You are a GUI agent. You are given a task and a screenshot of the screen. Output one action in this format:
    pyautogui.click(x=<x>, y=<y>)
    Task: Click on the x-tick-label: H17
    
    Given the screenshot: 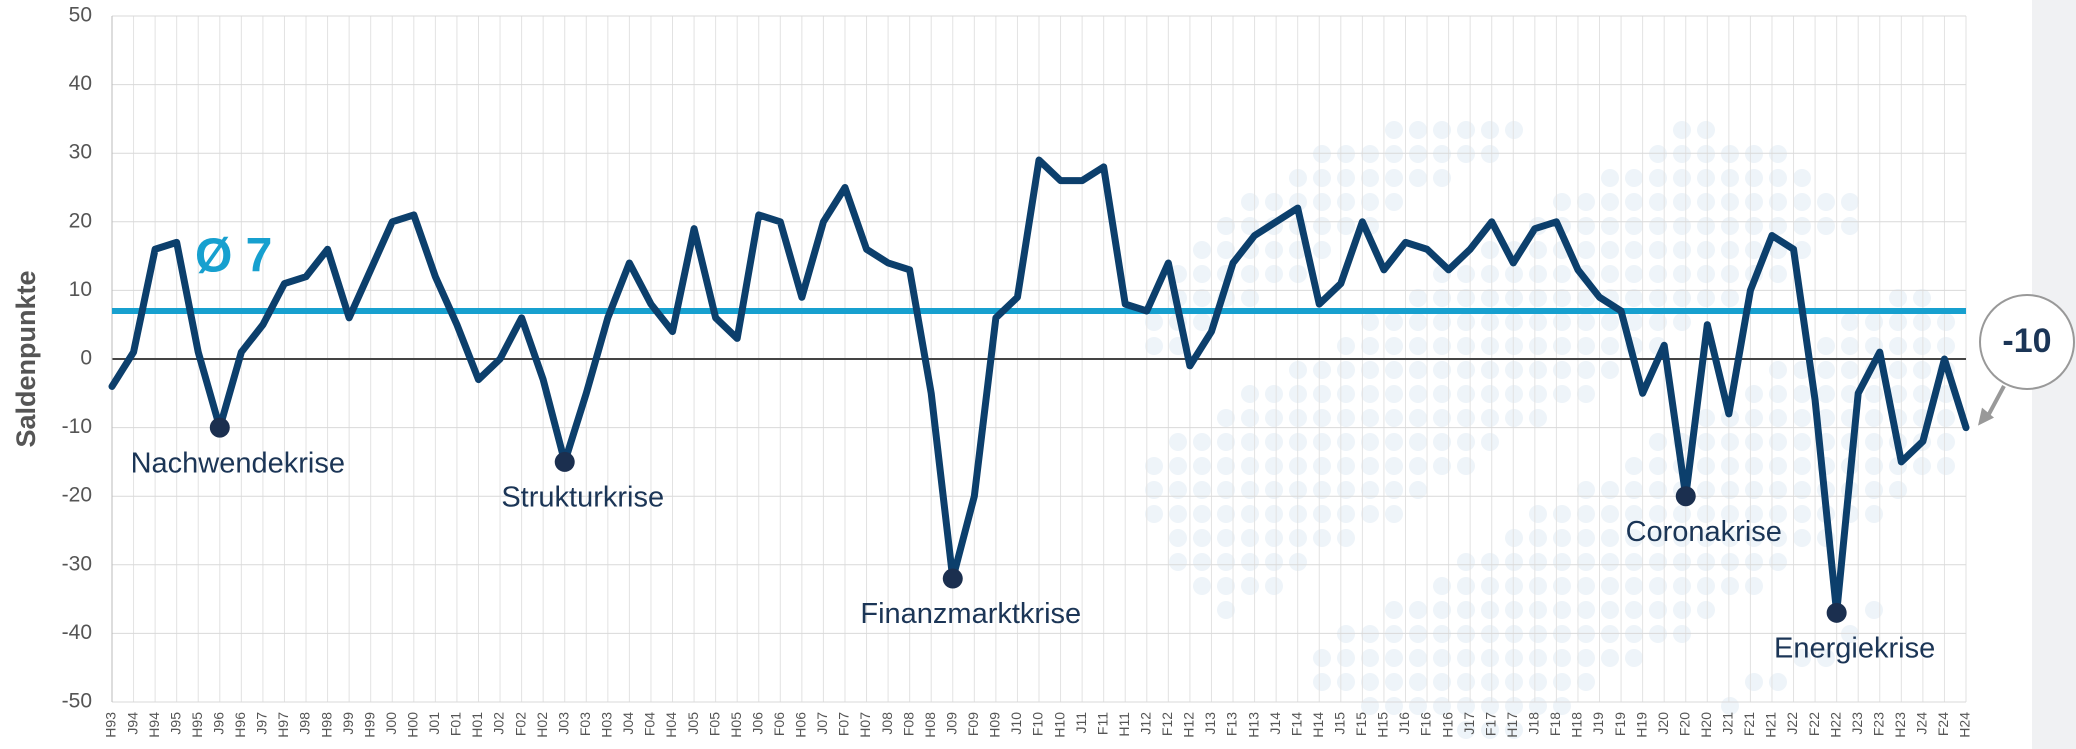 What is the action you would take?
    pyautogui.click(x=1512, y=725)
    